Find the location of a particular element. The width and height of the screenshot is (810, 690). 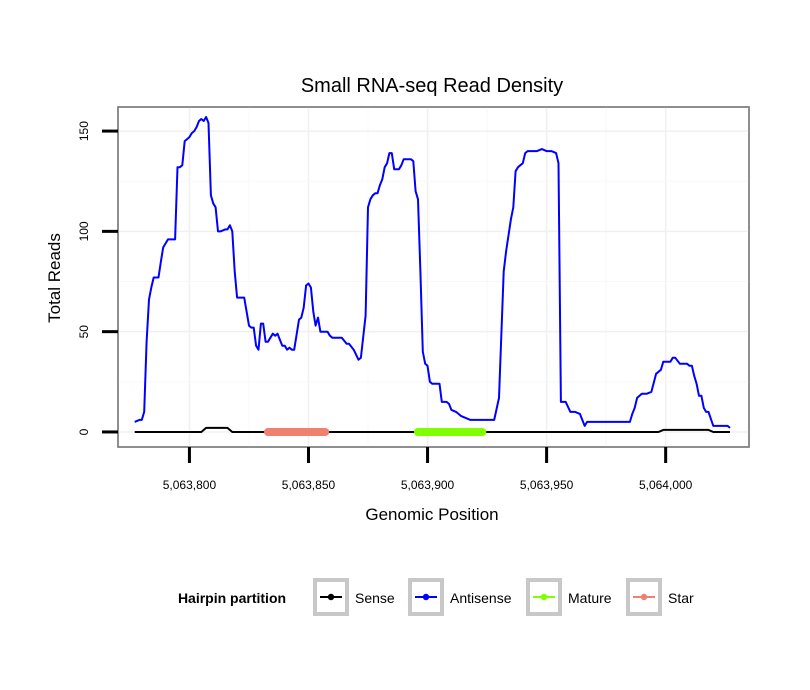

x-tick-label: 5,063,950 is located at coordinates (547, 485).